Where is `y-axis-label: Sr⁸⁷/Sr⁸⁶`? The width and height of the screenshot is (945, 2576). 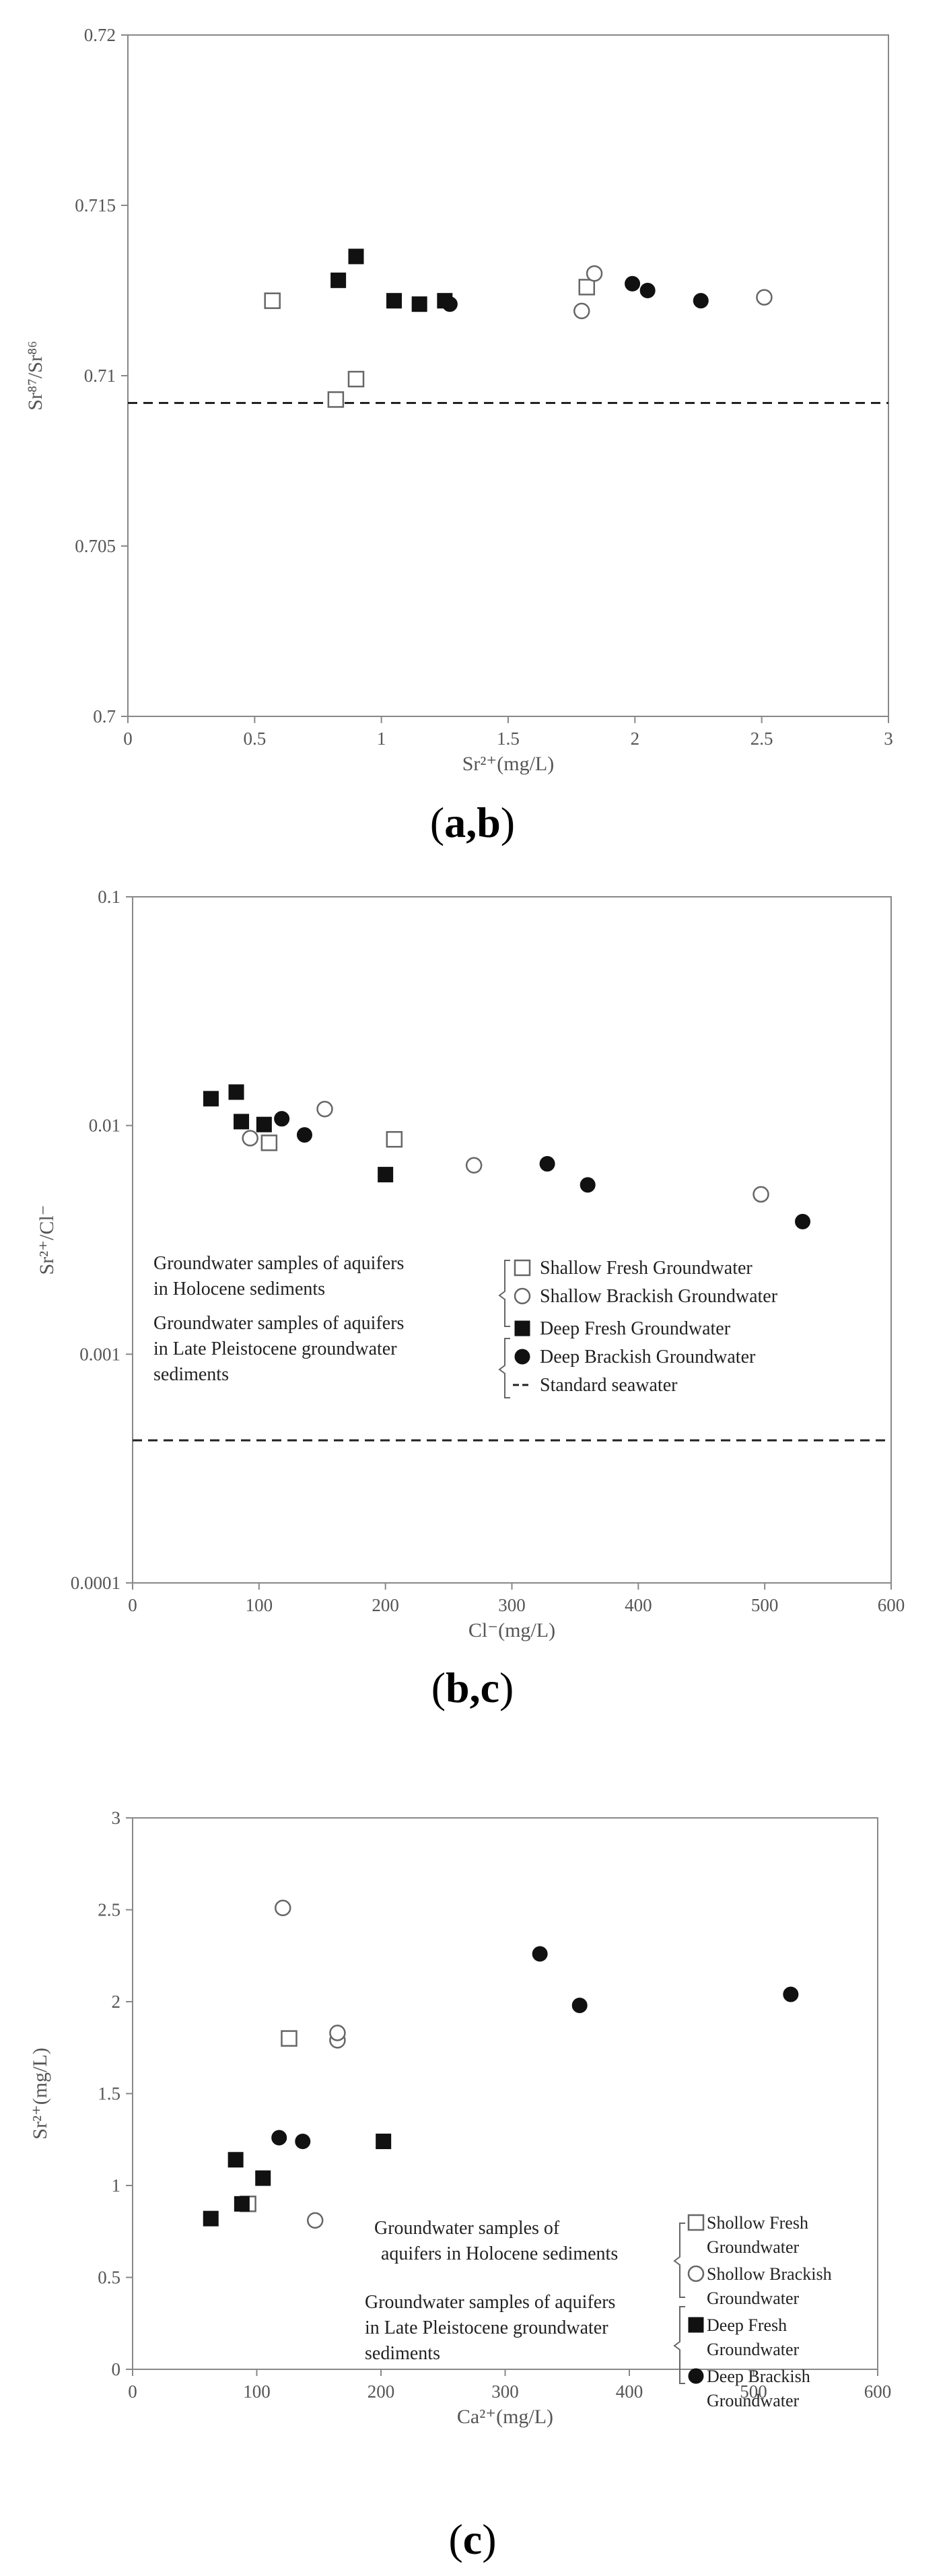
y-axis-label: Sr⁸⁷/Sr⁸⁶ is located at coordinates (35, 376).